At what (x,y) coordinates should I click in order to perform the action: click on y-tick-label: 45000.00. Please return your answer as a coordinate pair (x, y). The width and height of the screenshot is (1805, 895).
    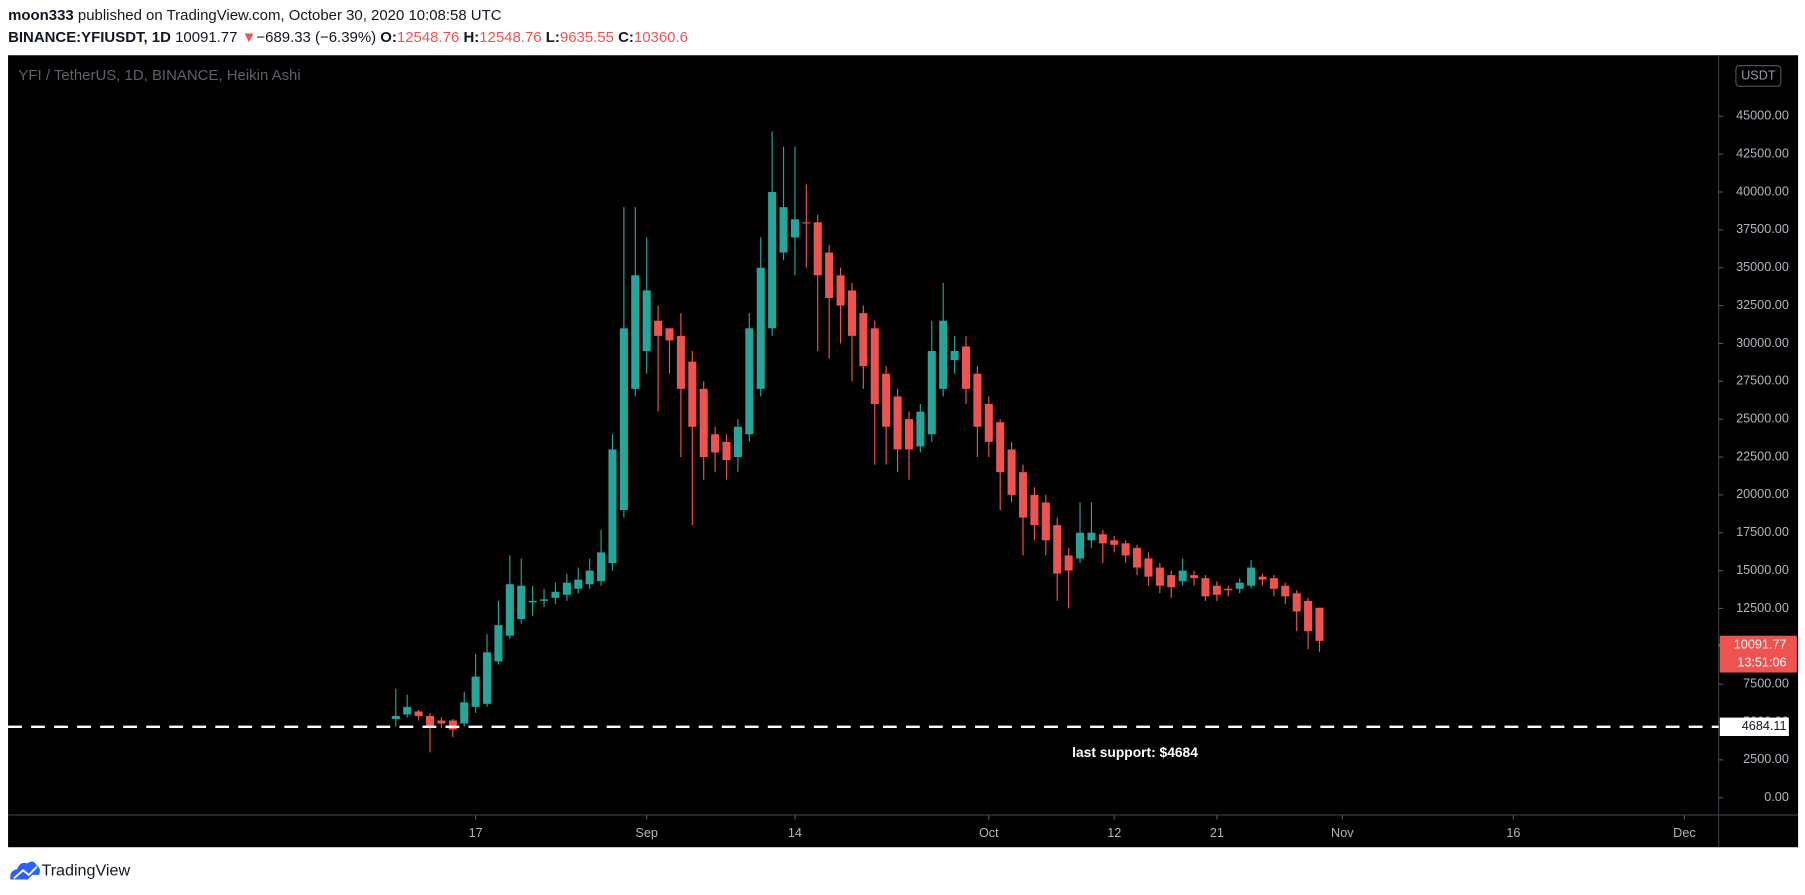
    Looking at the image, I should click on (1762, 116).